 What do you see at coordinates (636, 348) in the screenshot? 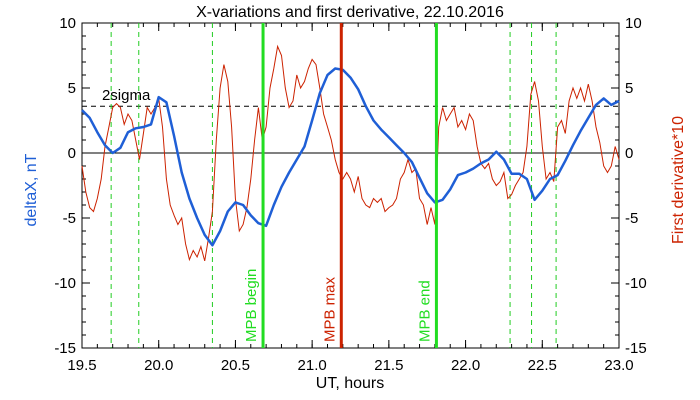
I see `y-right-tick-label: -15` at bounding box center [636, 348].